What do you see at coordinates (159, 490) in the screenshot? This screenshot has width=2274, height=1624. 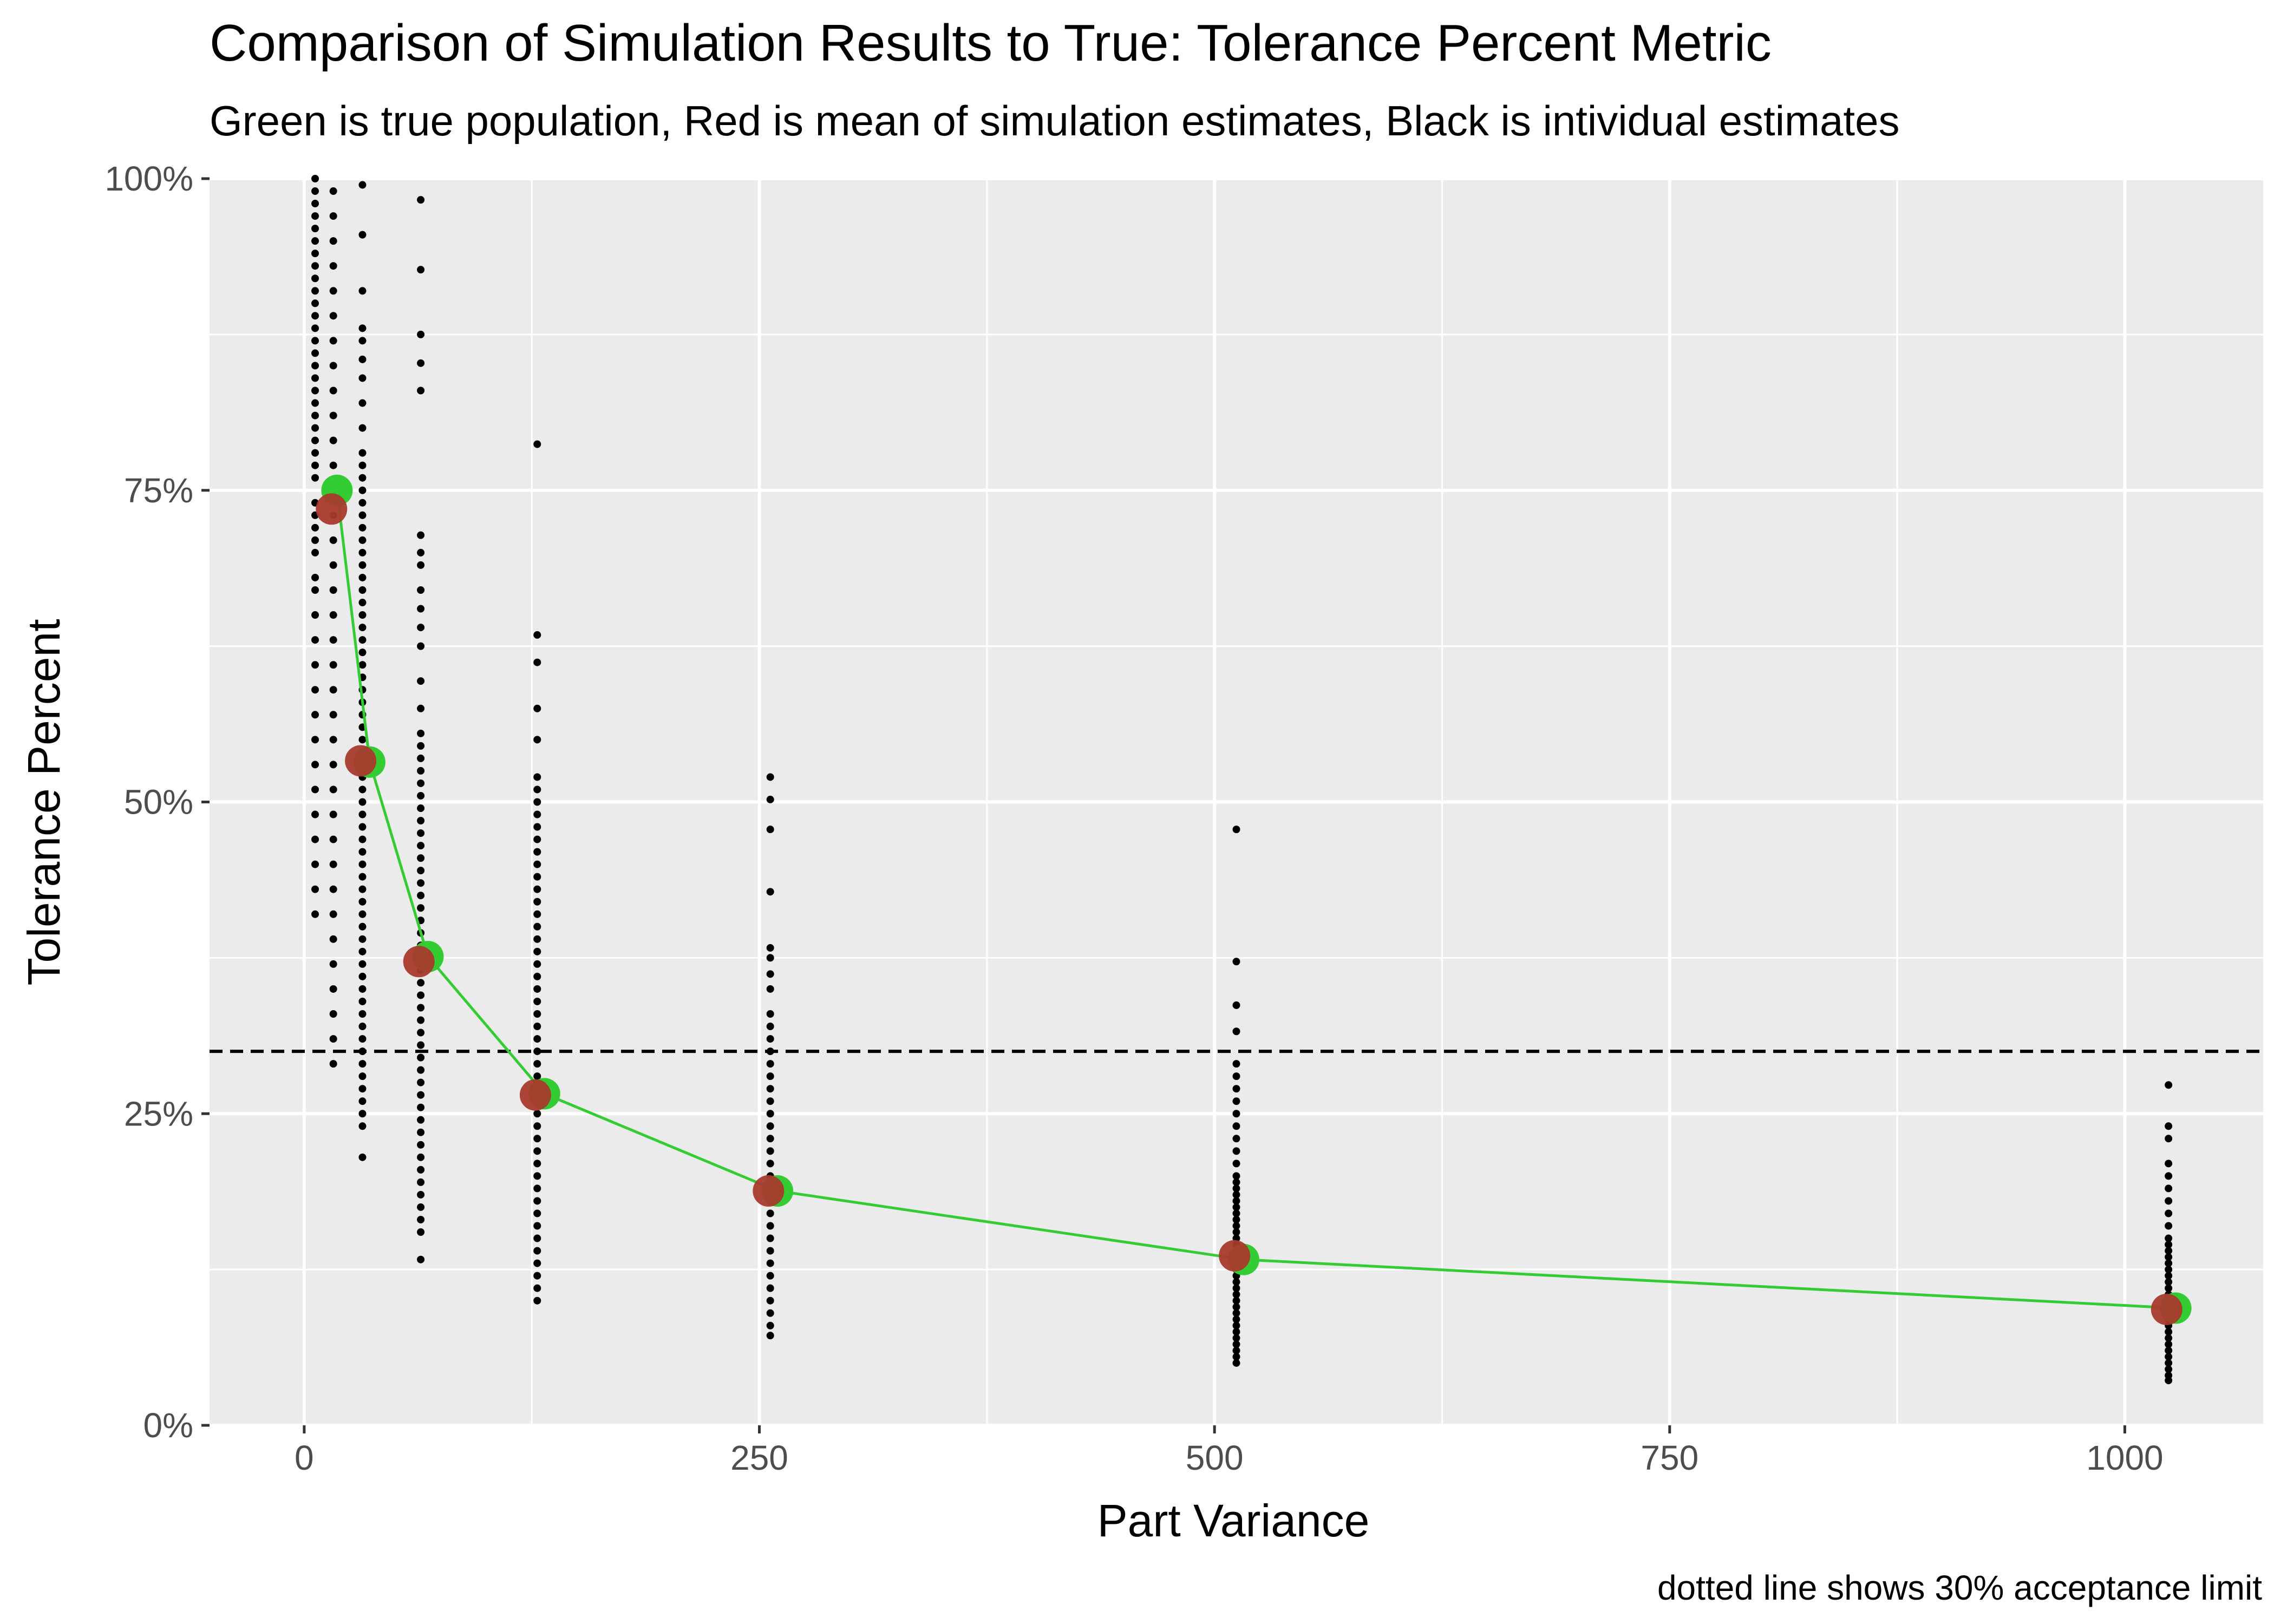 I see `y-tick-label: 75%` at bounding box center [159, 490].